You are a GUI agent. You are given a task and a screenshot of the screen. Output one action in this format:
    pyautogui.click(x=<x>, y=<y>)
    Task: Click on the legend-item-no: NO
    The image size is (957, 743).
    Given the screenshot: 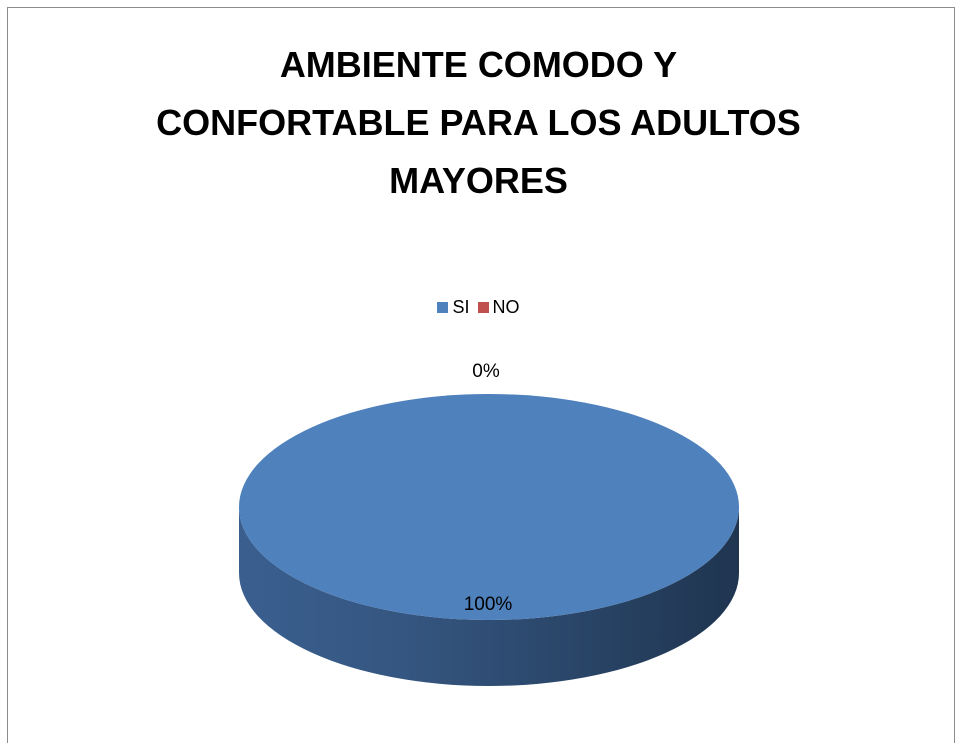 What is the action you would take?
    pyautogui.click(x=498, y=307)
    